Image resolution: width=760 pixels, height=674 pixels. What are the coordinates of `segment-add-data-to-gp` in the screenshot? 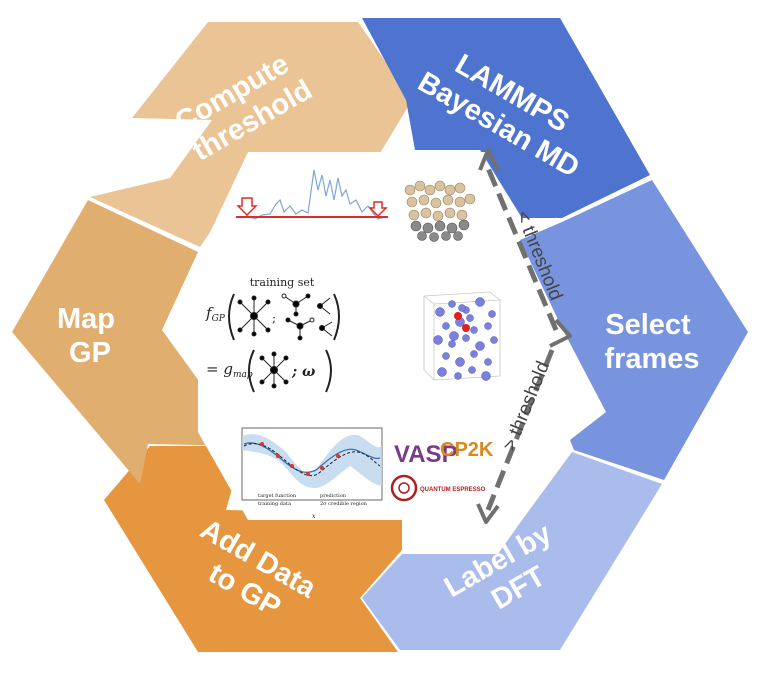 It's located at (253, 549).